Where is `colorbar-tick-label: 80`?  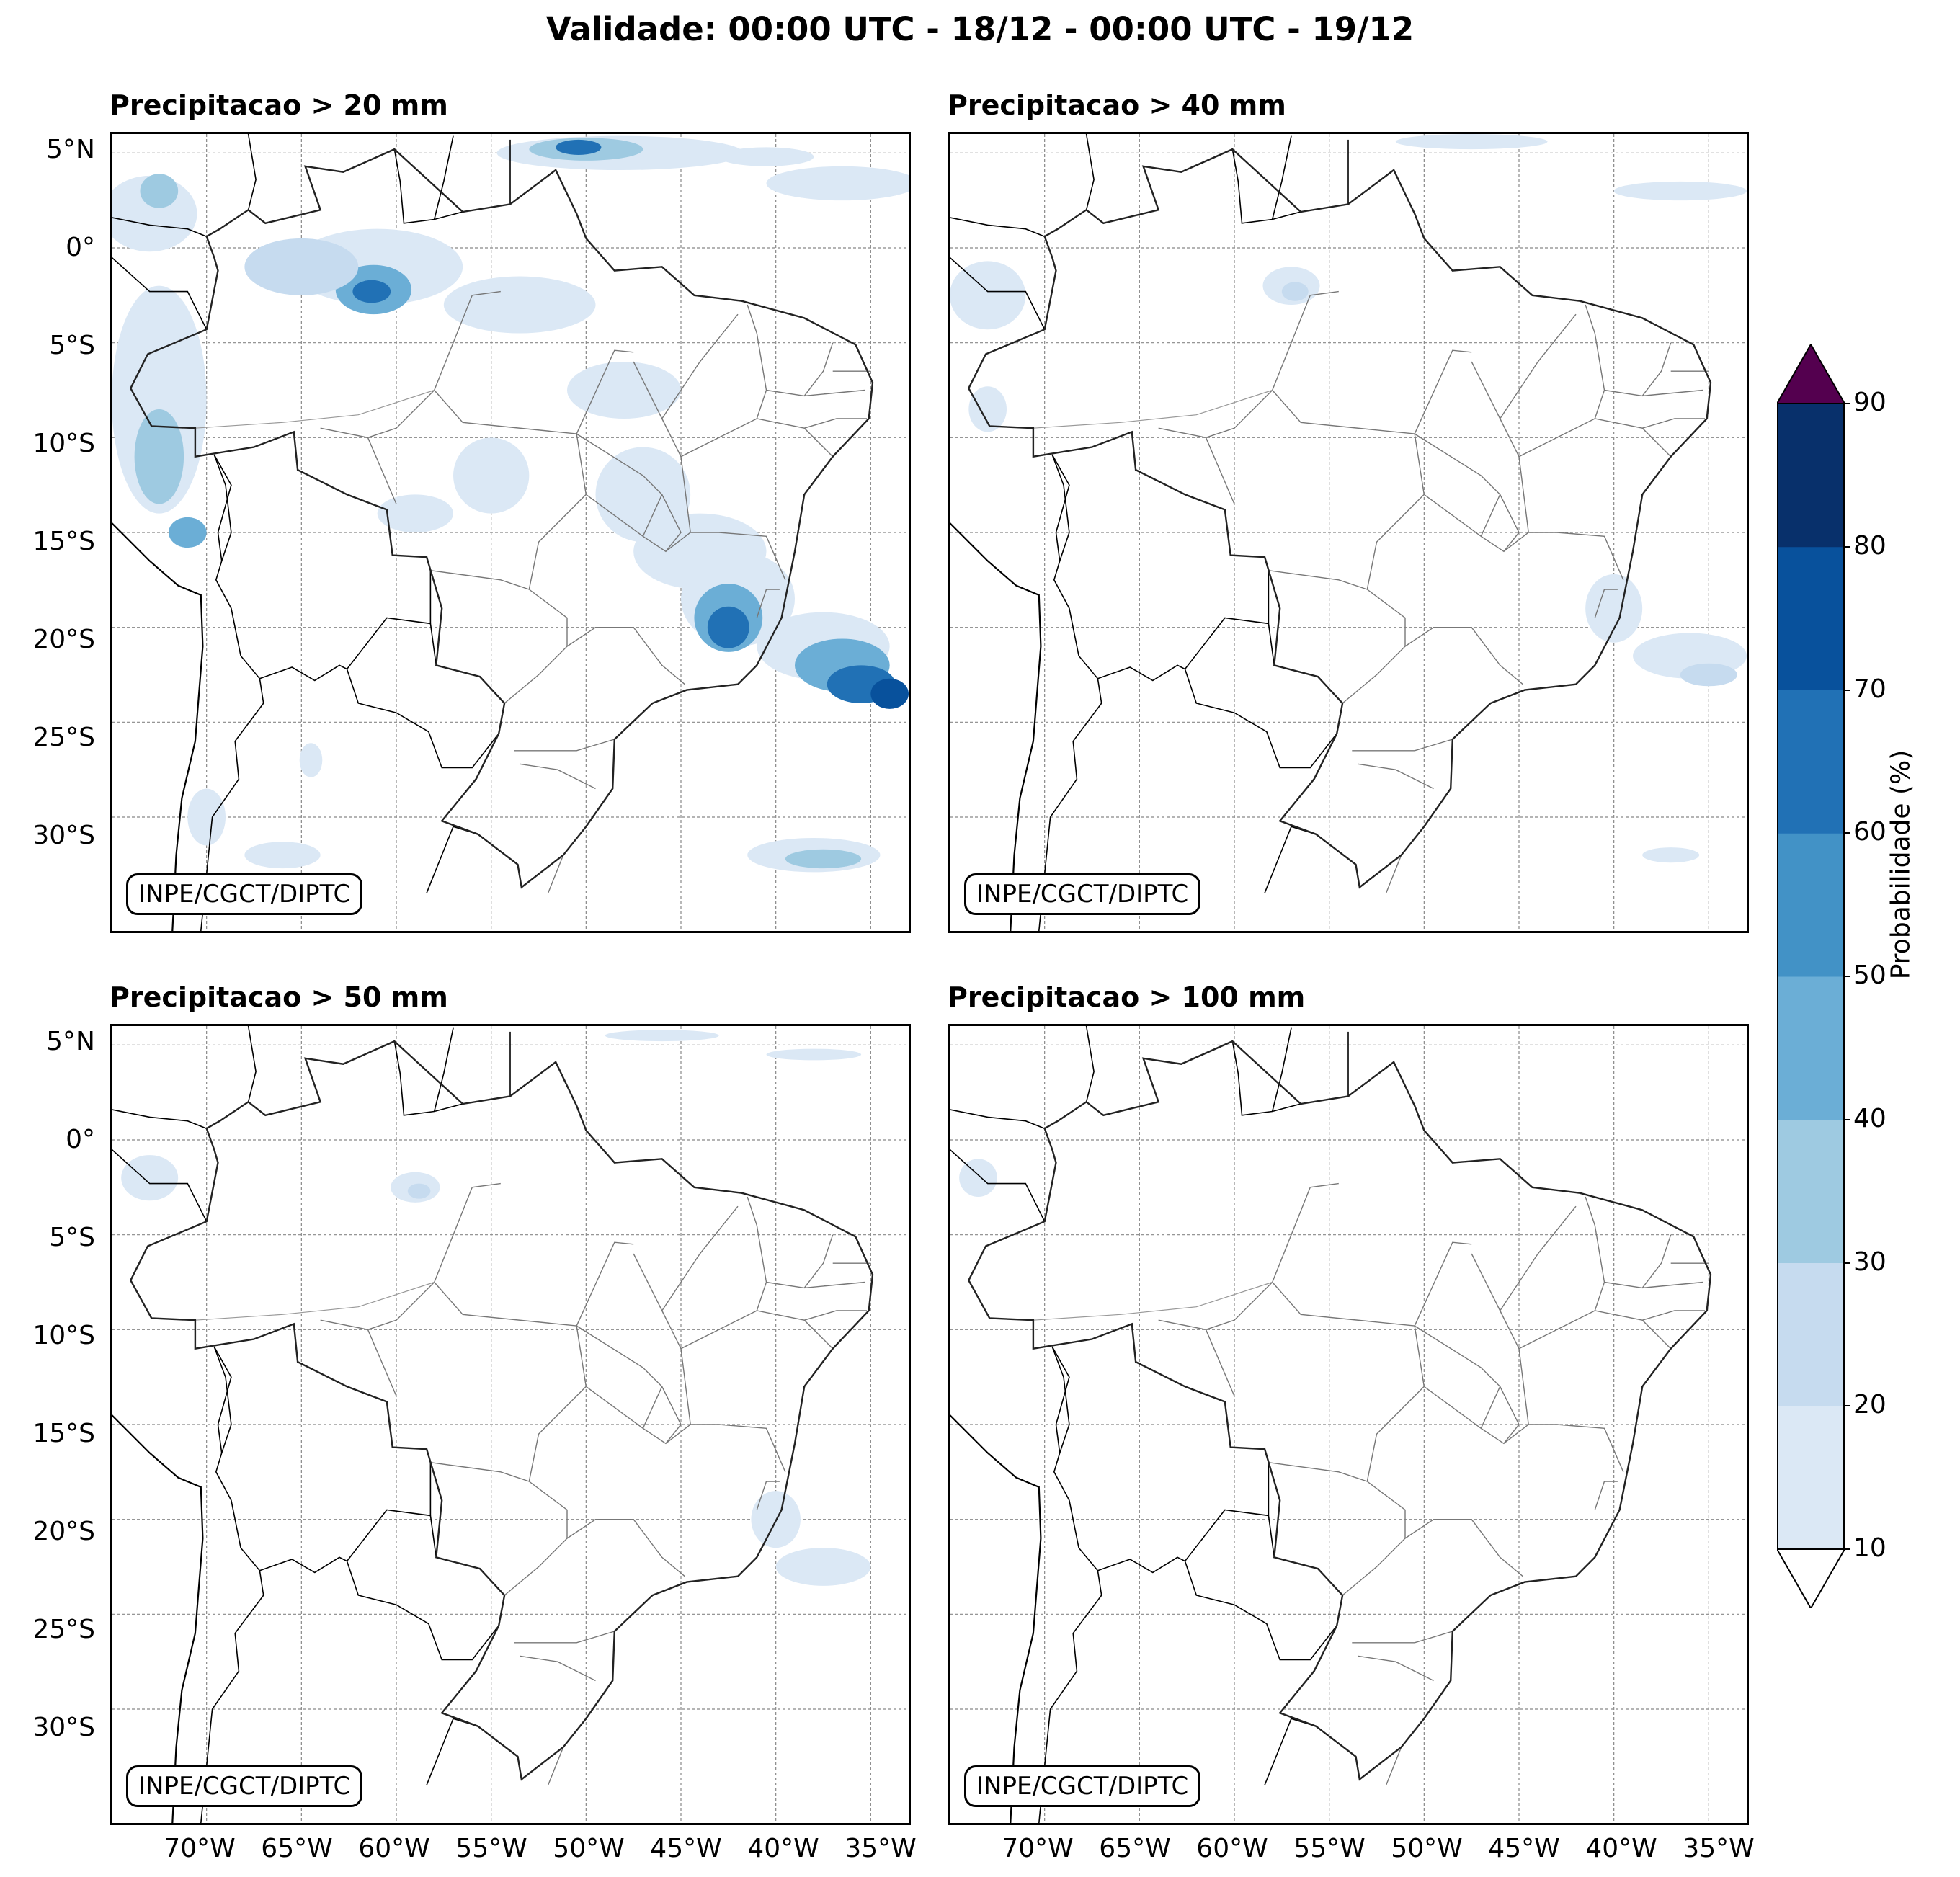 colorbar-tick-label: 80 is located at coordinates (1869, 546).